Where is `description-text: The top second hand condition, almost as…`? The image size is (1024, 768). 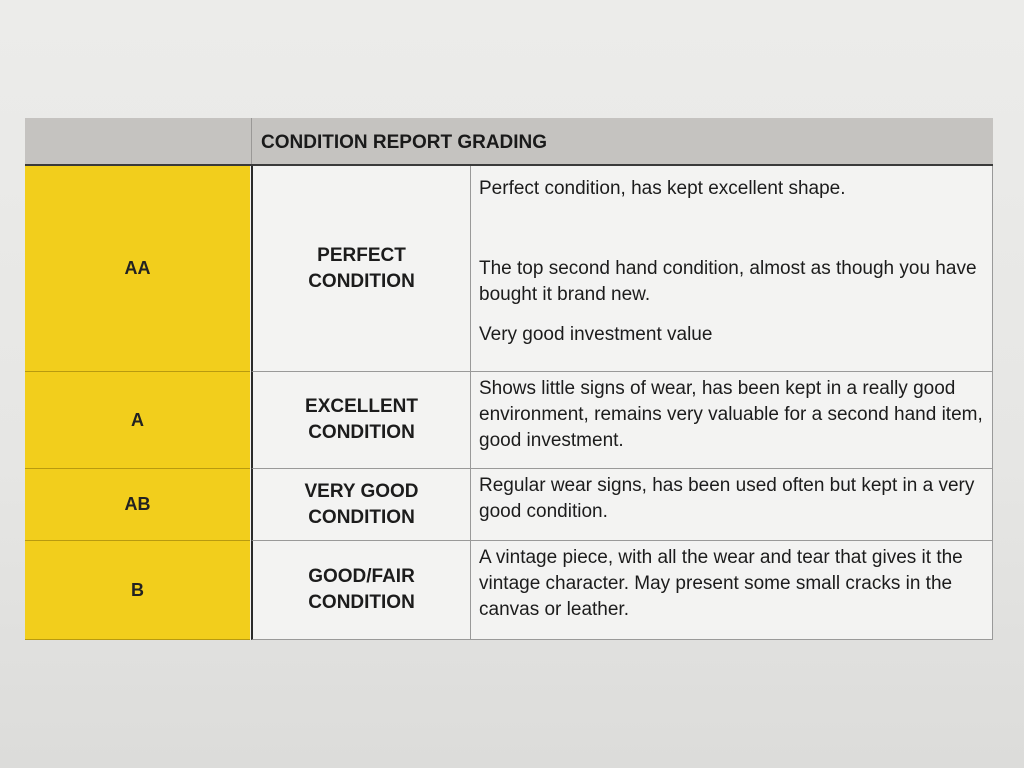 description-text: The top second hand condition, almost as… is located at coordinates (728, 281).